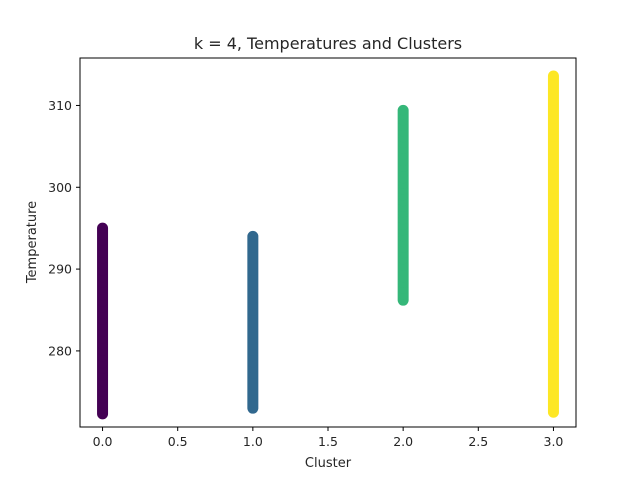  Describe the element at coordinates (403, 441) in the screenshot. I see `x-tick-label: 2.0` at that location.